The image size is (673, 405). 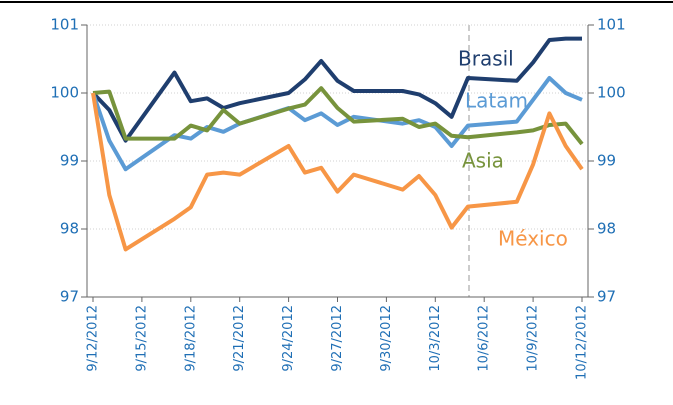 I want to click on x-tick-label: 9/18/2012, so click(x=190, y=338).